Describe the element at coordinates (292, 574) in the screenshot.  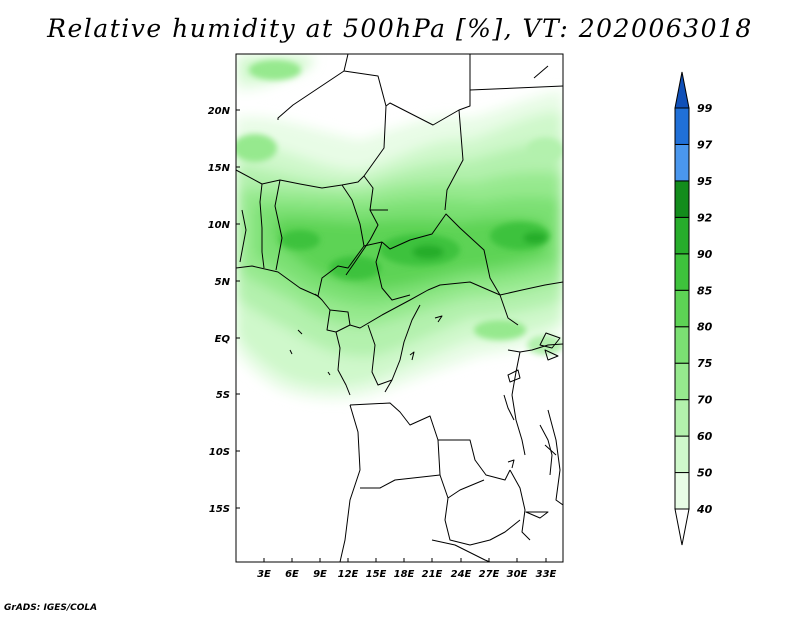
I see `lon-label-6e: 6E` at that location.